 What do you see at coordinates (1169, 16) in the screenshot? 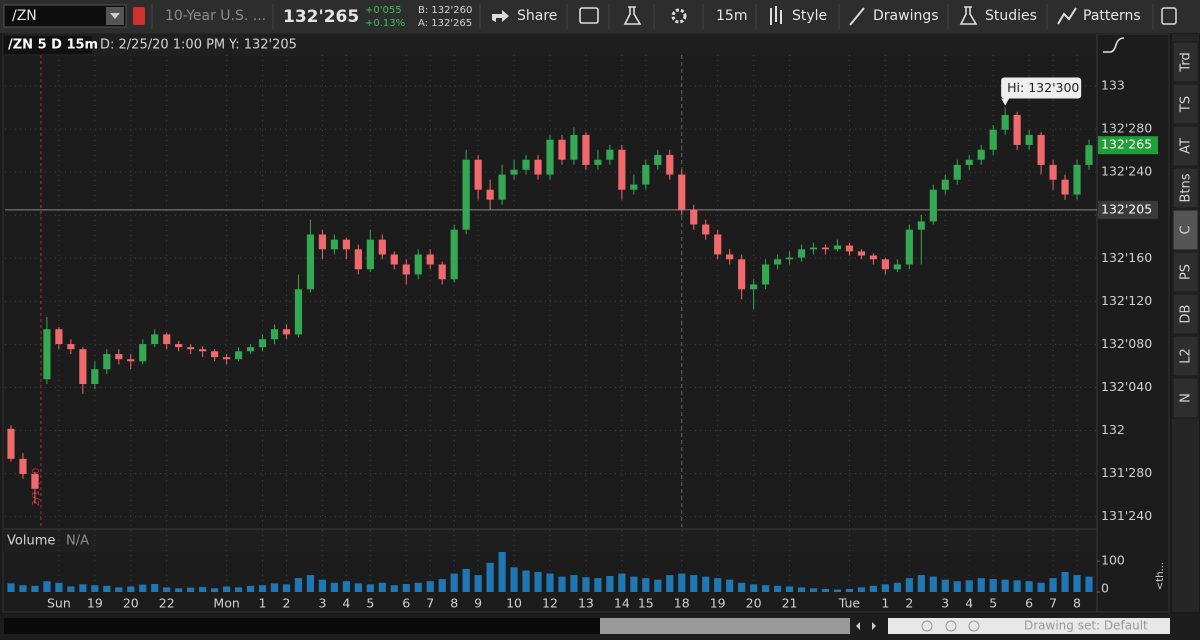
I see `more-icon` at bounding box center [1169, 16].